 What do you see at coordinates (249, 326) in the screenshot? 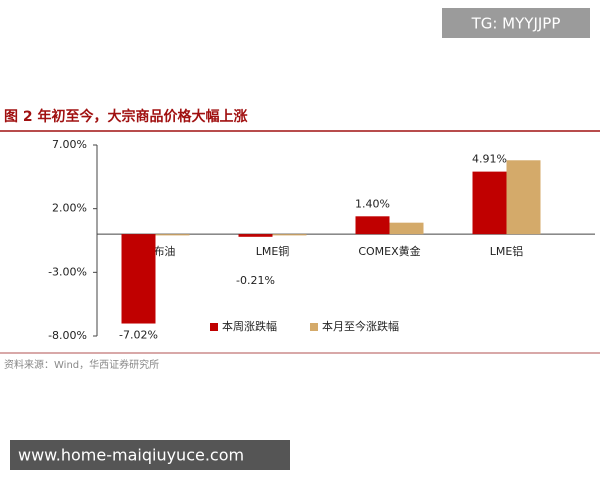
I see `legend-label: 本周涨跌幅` at bounding box center [249, 326].